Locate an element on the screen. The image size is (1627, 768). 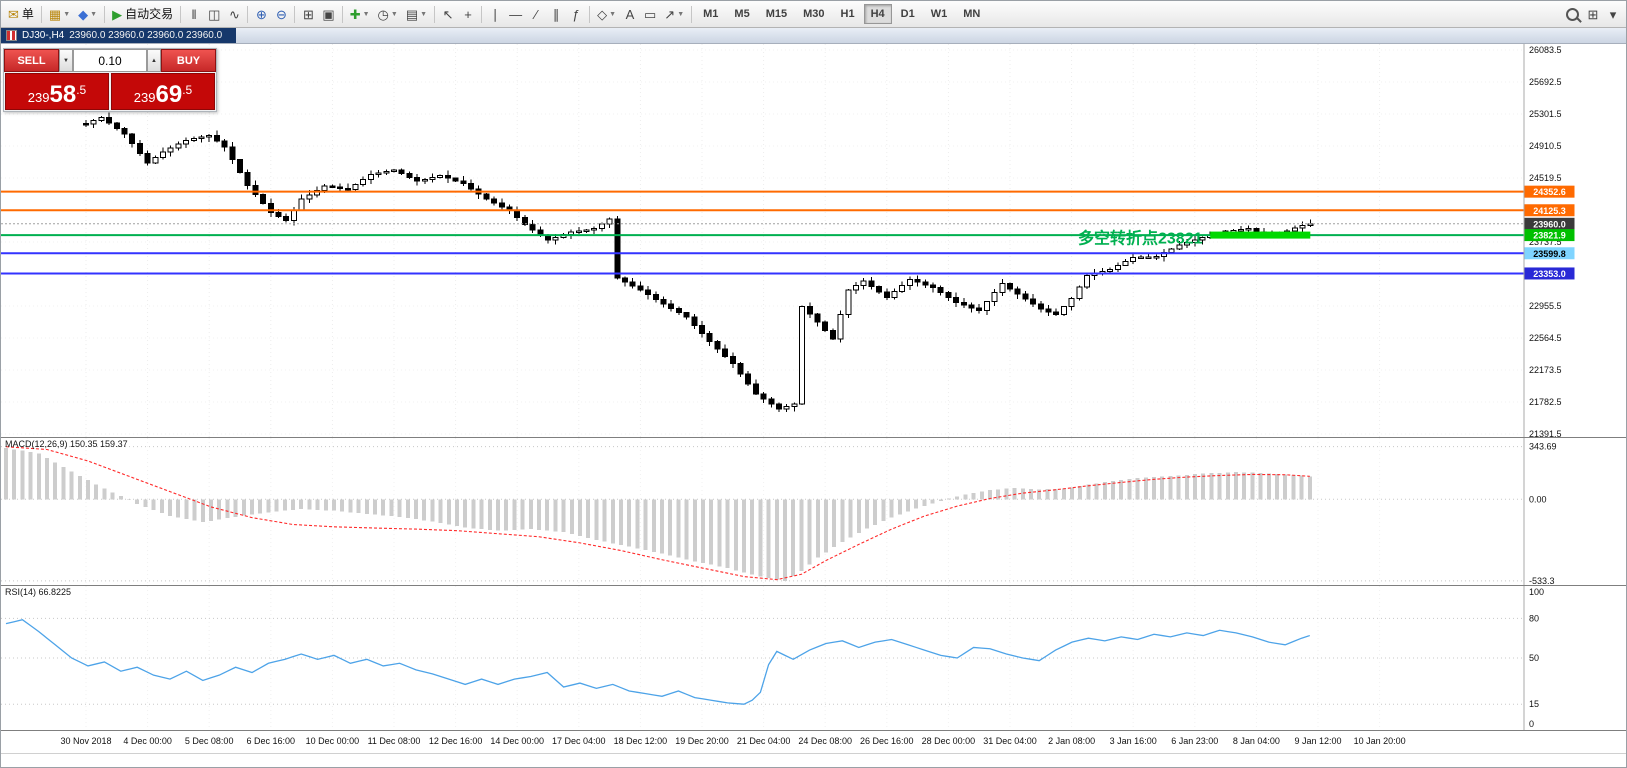
one-click-controls-row: SELL ▼ ▲ BUY is located at coordinates (110, 60).